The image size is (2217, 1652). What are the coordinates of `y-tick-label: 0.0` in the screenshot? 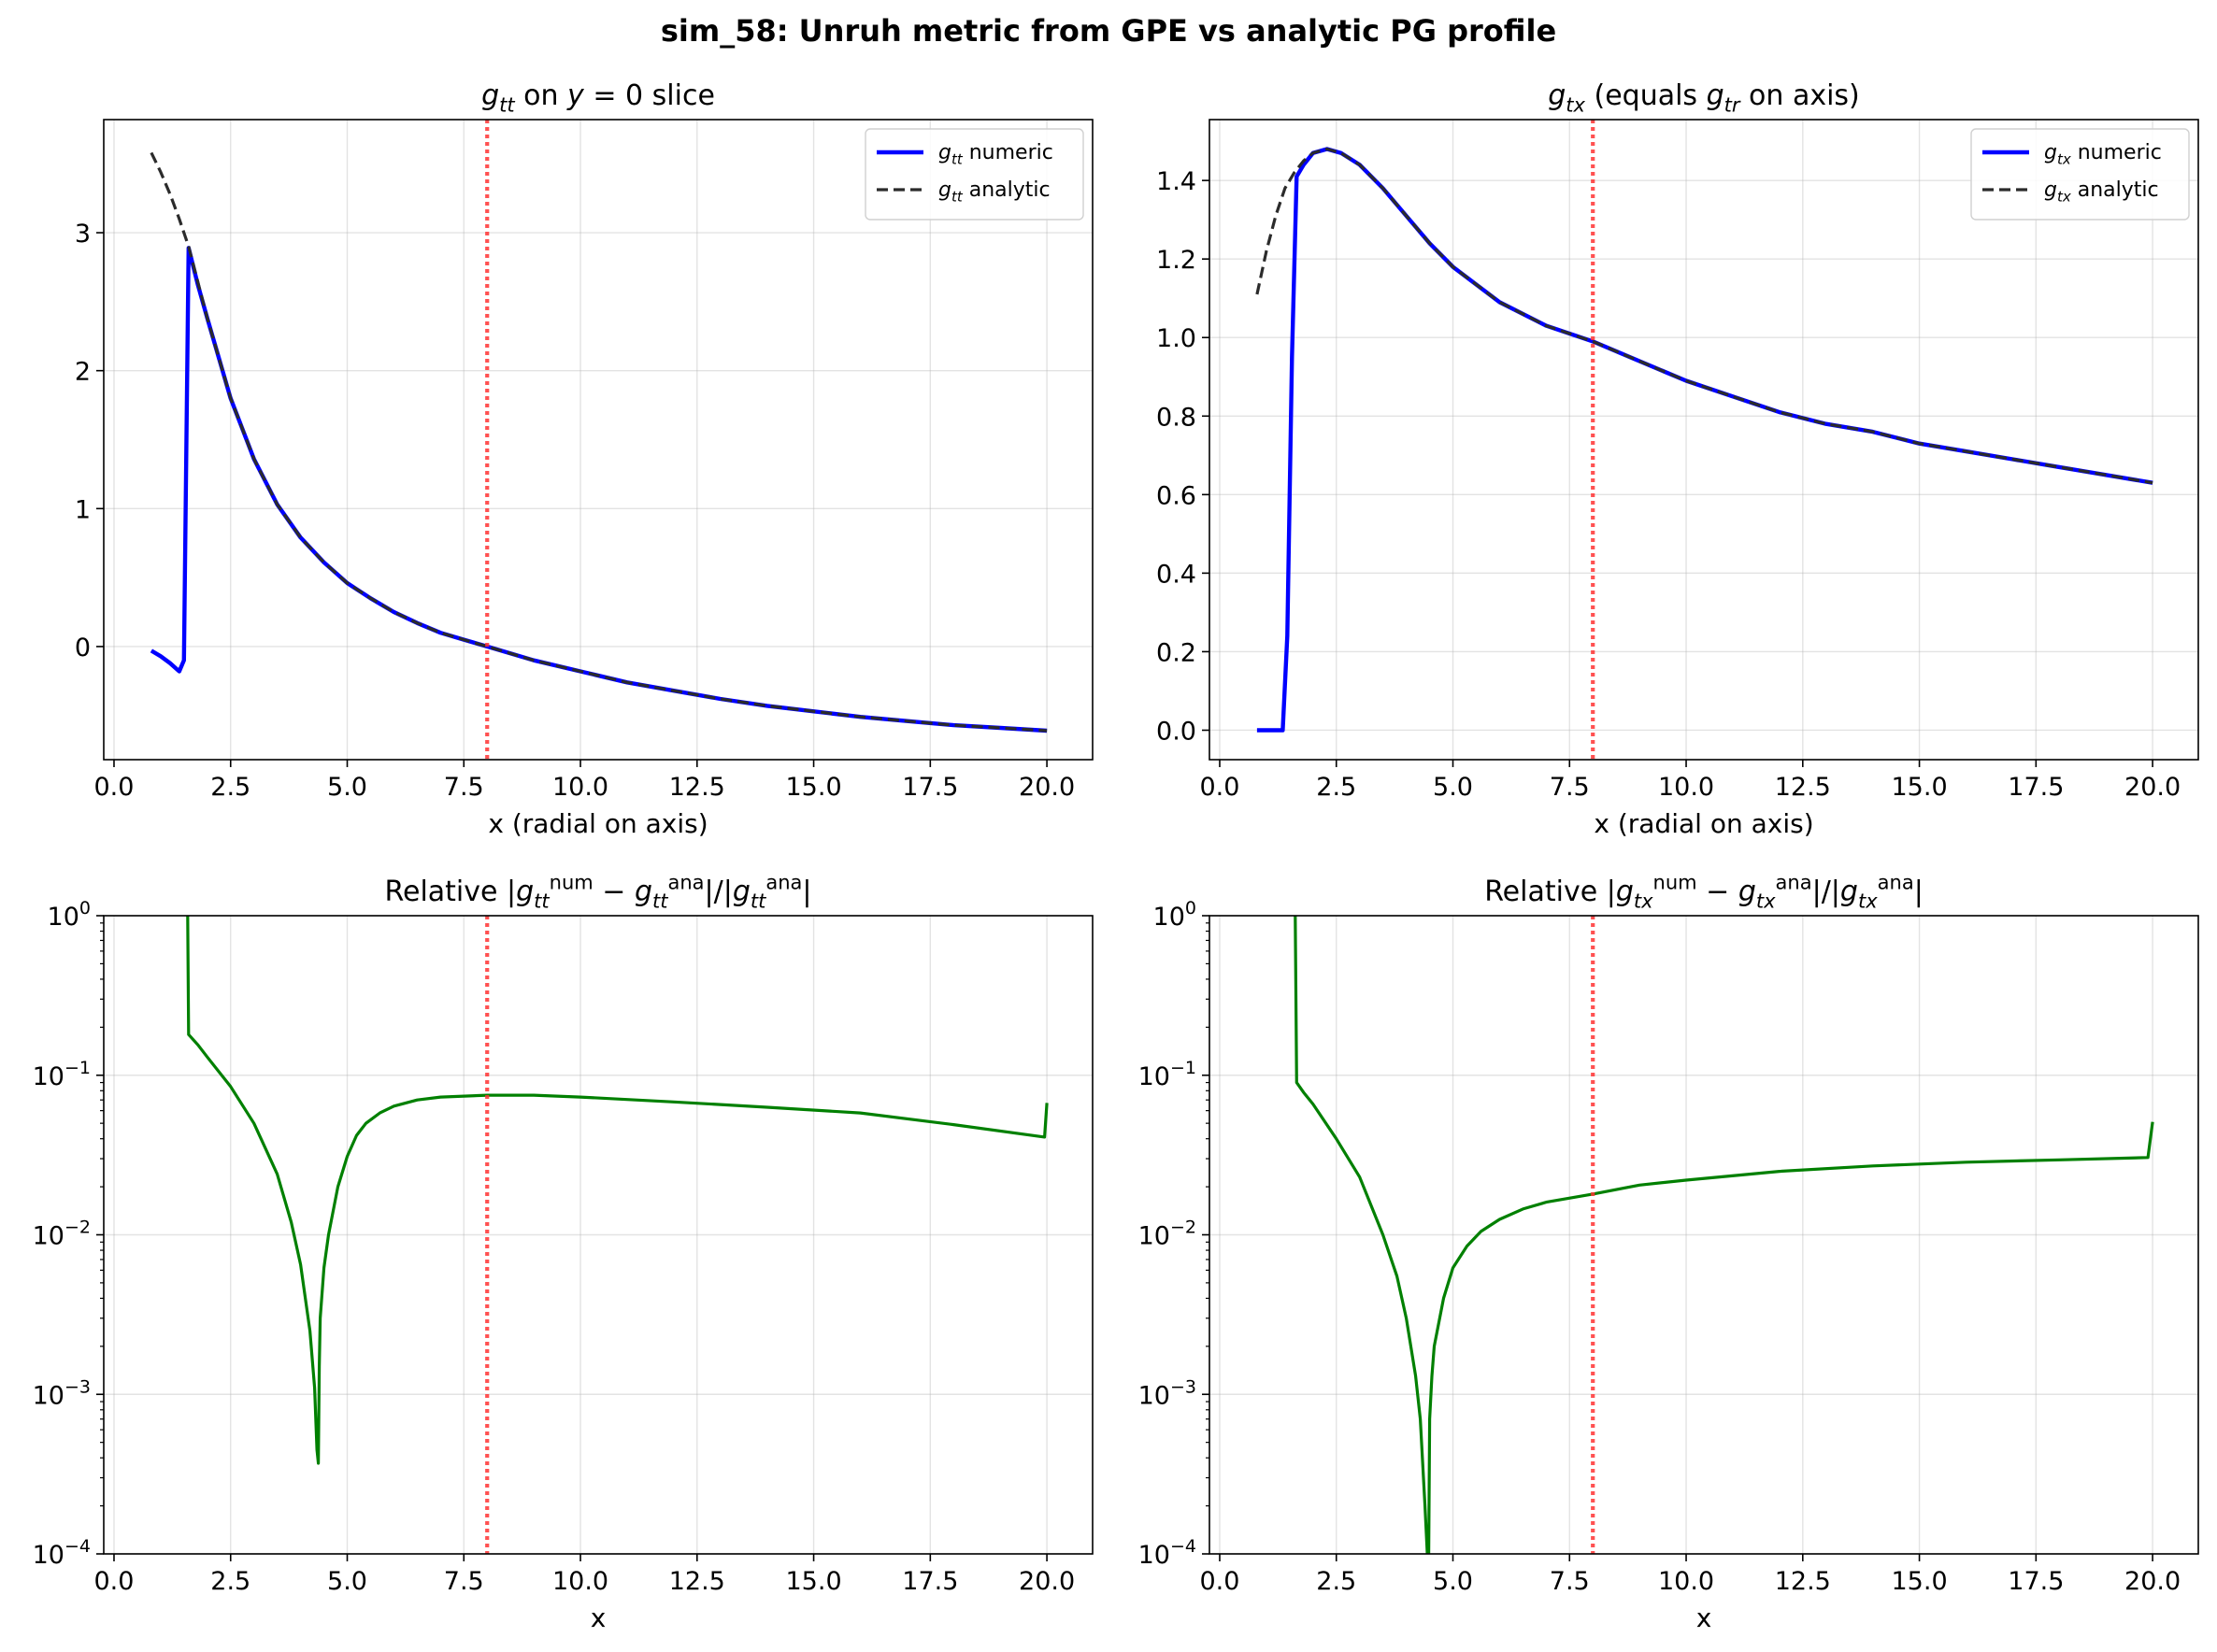 It's located at (1176, 731).